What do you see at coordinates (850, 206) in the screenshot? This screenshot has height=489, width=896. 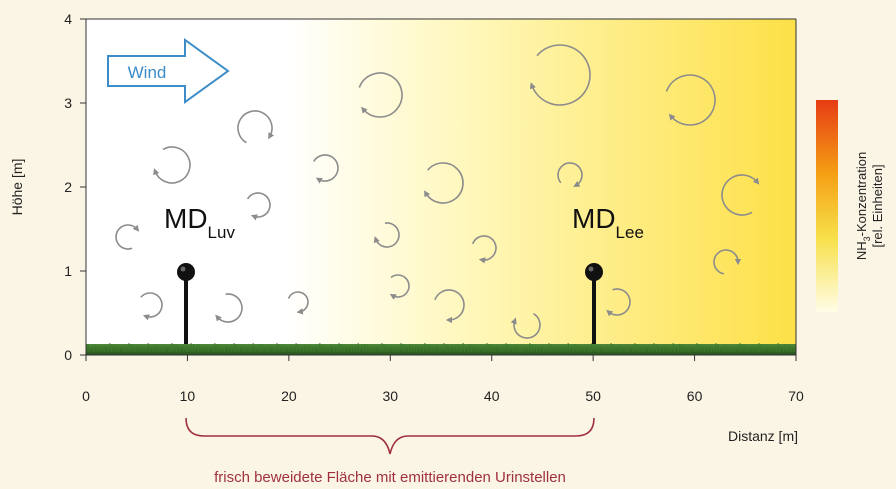 I see `concentration-legend: NH3-Konzentration [rel. Einheiten]` at bounding box center [850, 206].